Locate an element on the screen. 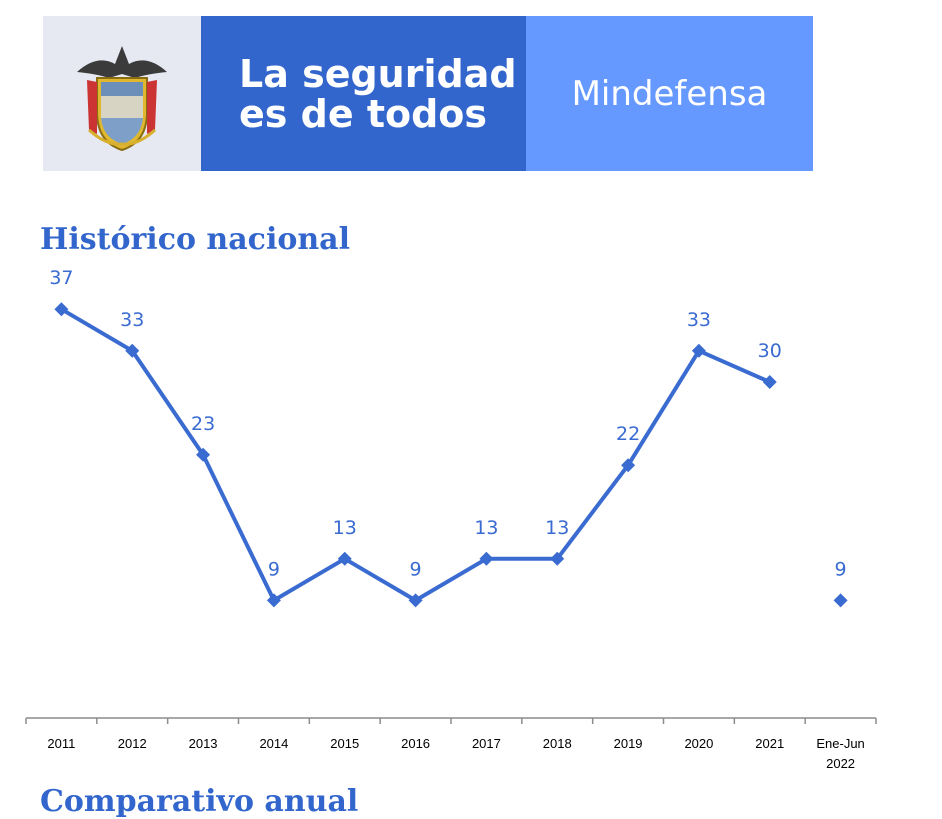 This screenshot has width=942, height=819. x-tick-label: 2016 is located at coordinates (415, 743).